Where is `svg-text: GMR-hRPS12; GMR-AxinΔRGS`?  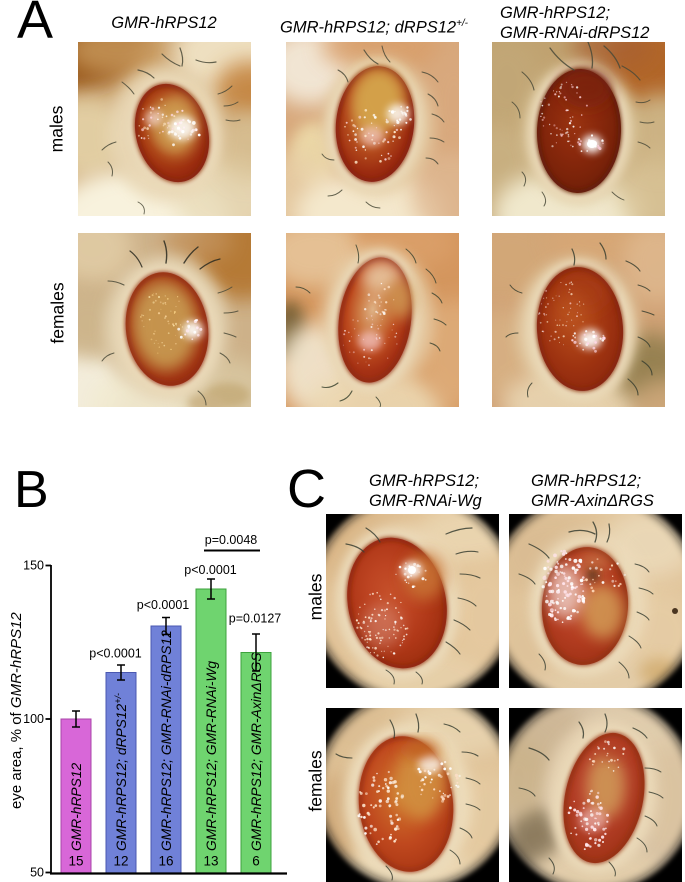 svg-text: GMR-hRPS12; GMR-AxinΔRGS is located at coordinates (256, 751).